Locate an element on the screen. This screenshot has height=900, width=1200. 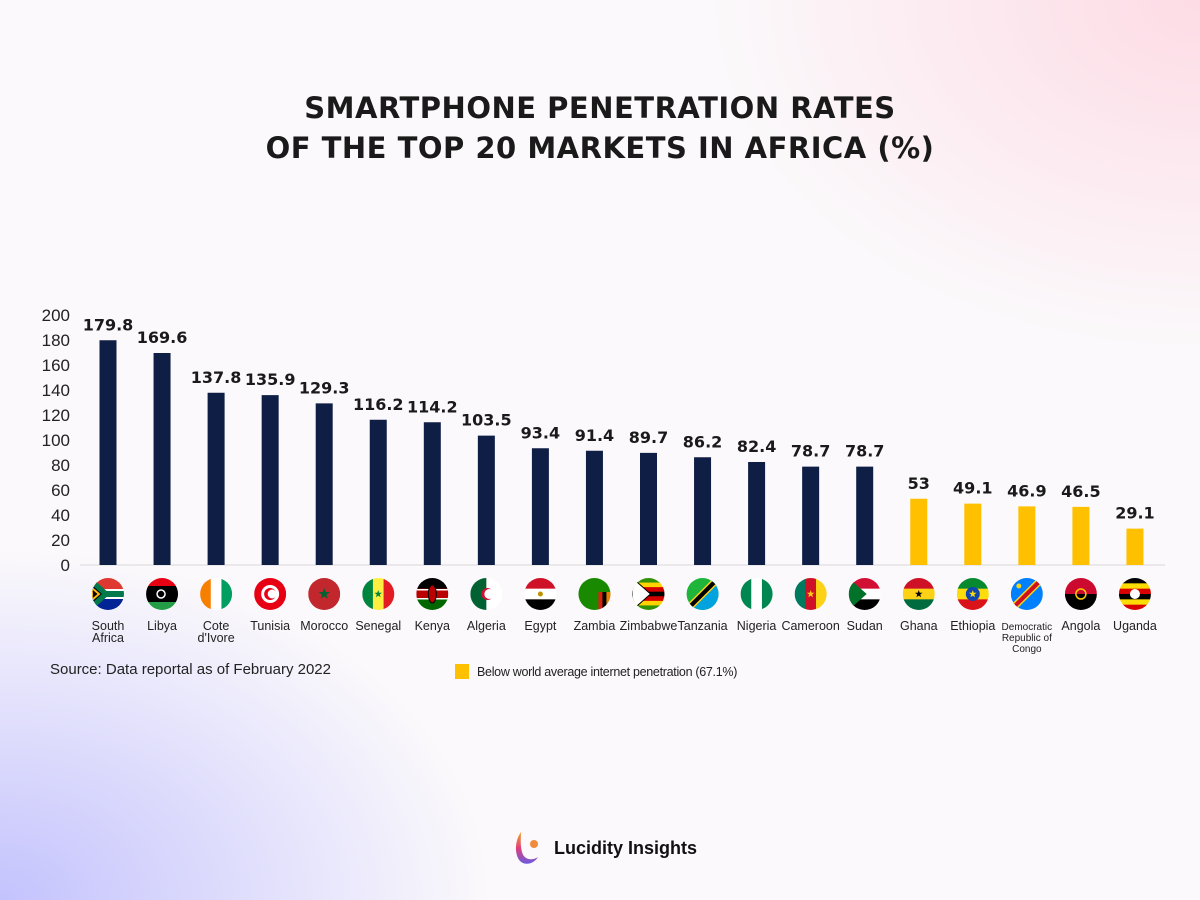
x-tick-label: Uganda is located at coordinates (1135, 626).